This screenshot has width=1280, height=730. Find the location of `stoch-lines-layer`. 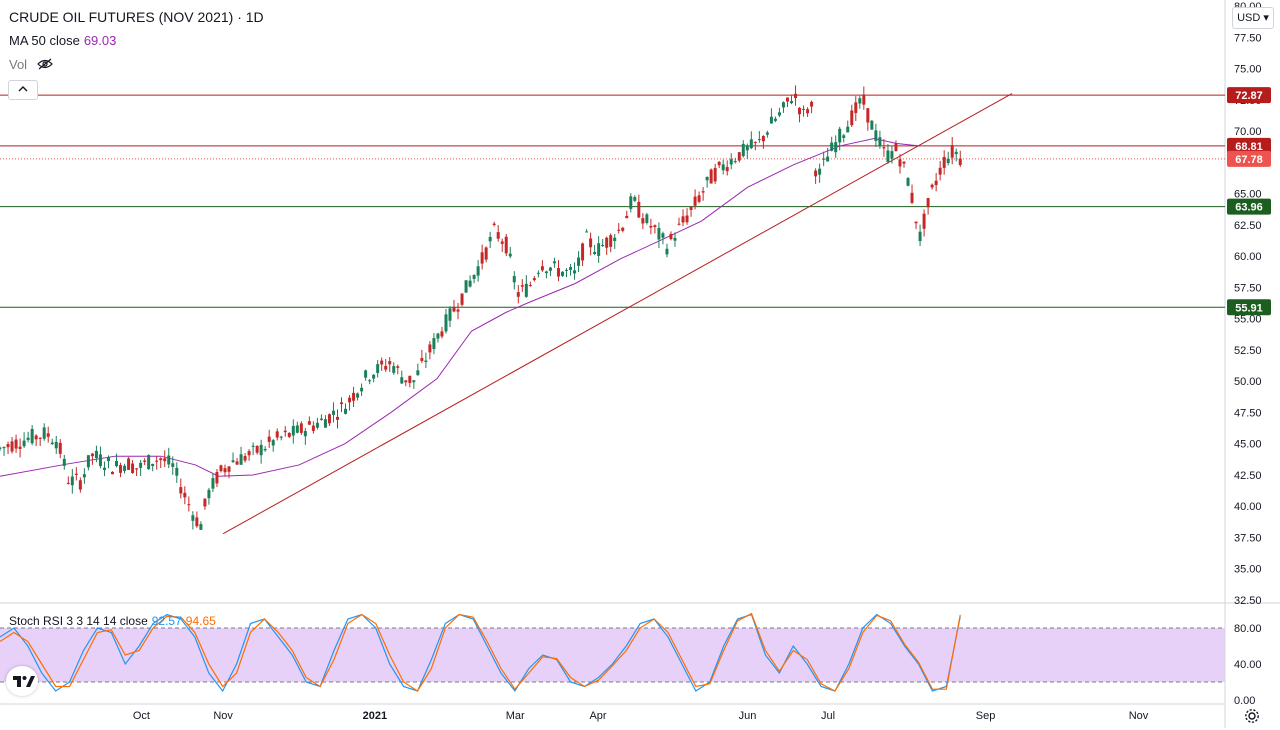

stoch-lines-layer is located at coordinates (480, 652).